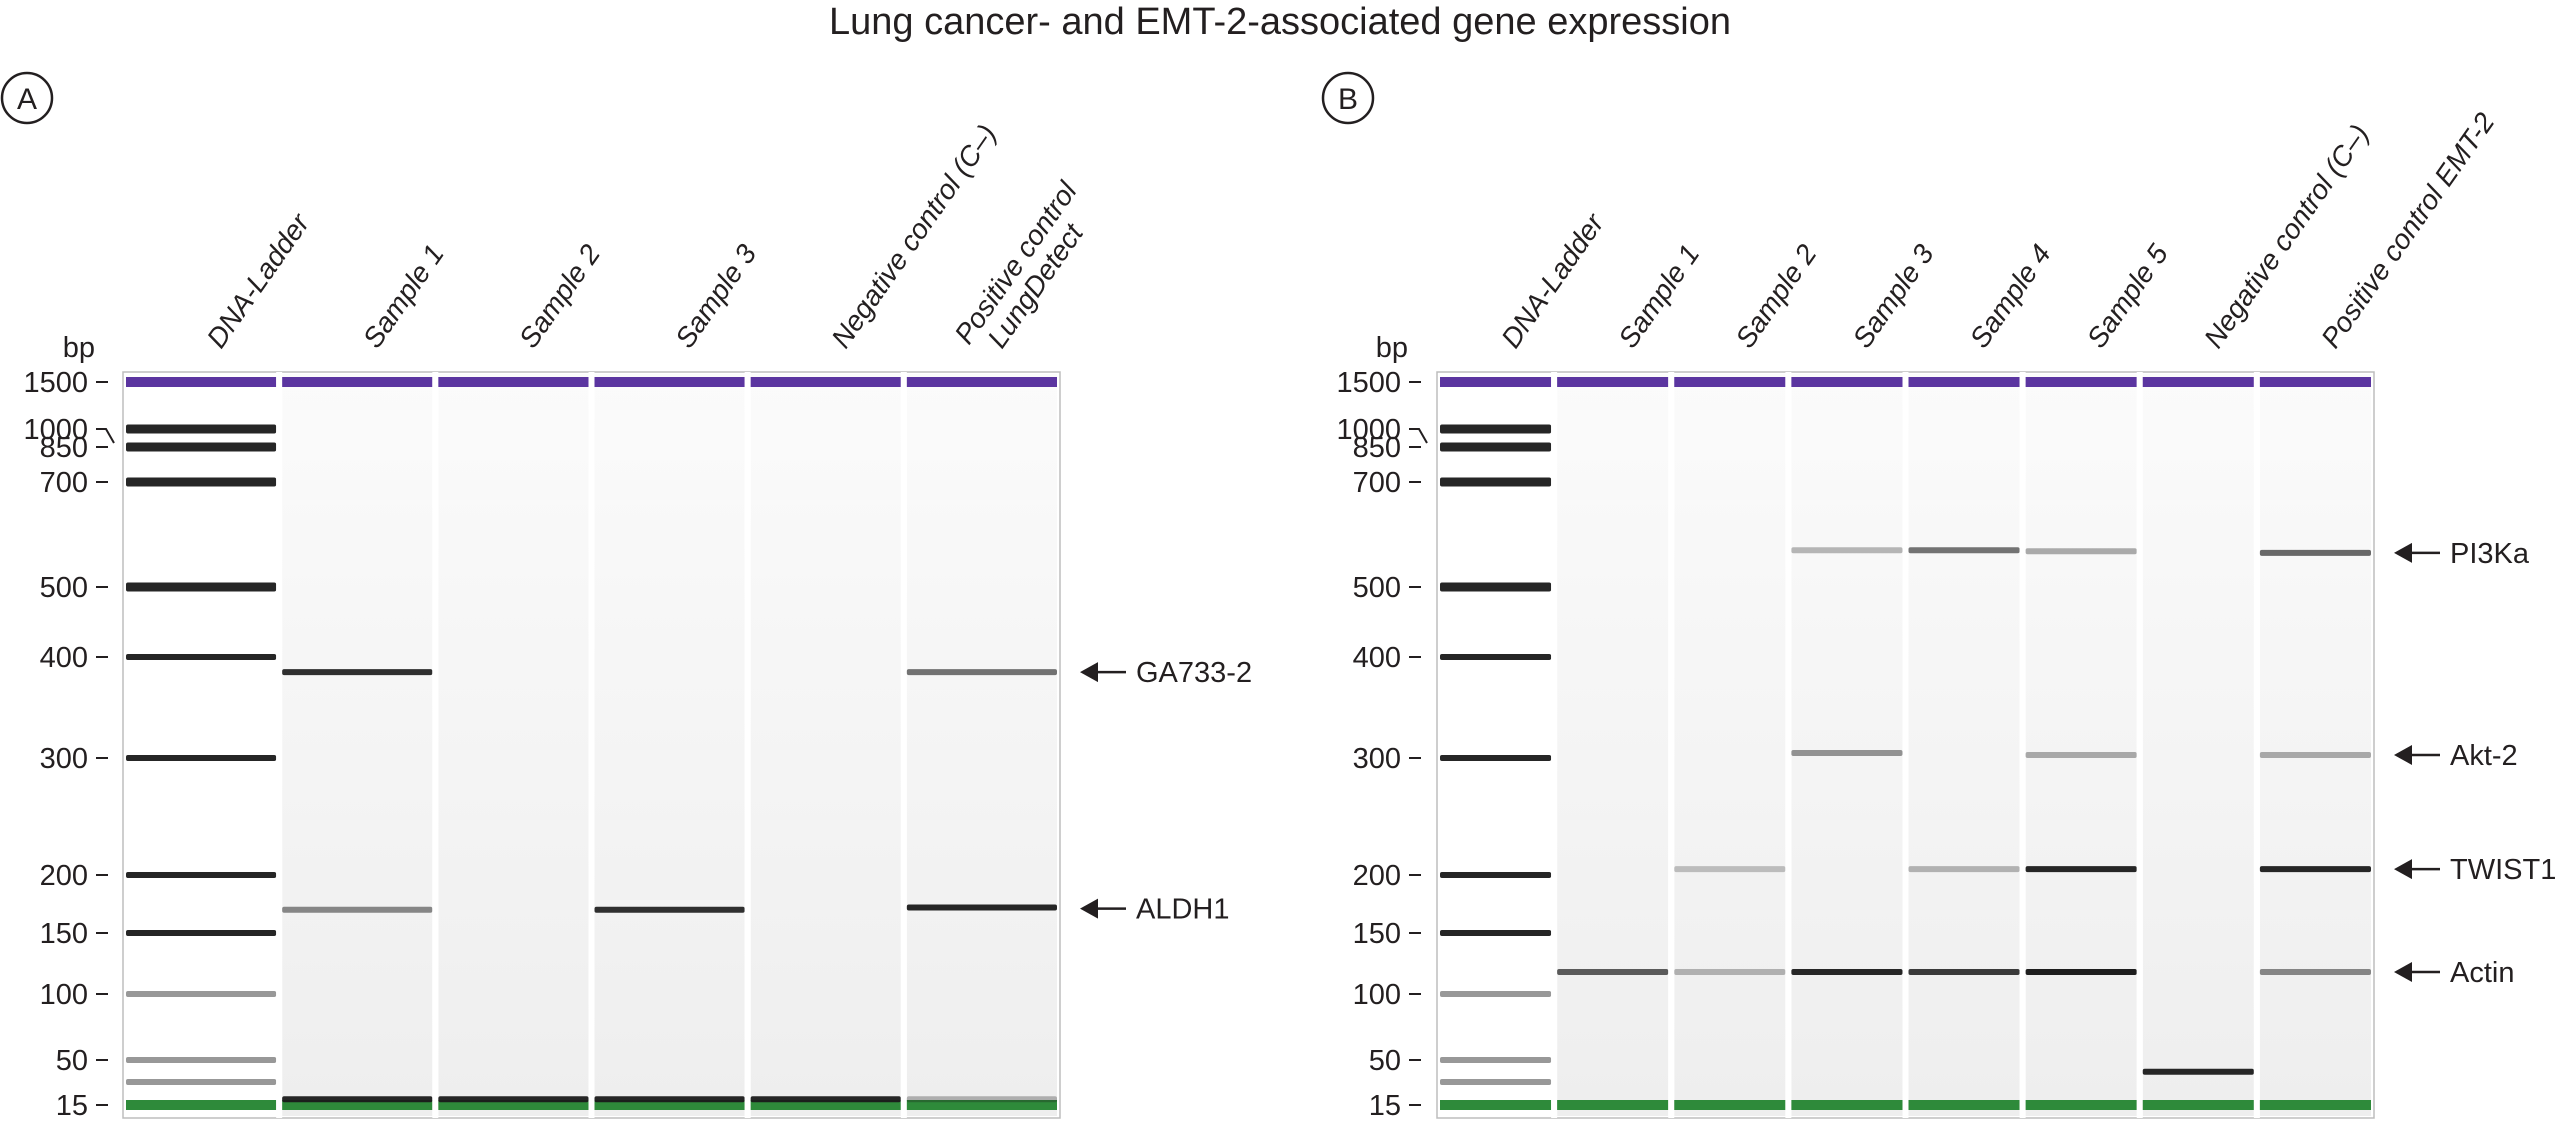 This screenshot has width=2560, height=1122. What do you see at coordinates (1377, 934) in the screenshot?
I see `y-tick-label: 150` at bounding box center [1377, 934].